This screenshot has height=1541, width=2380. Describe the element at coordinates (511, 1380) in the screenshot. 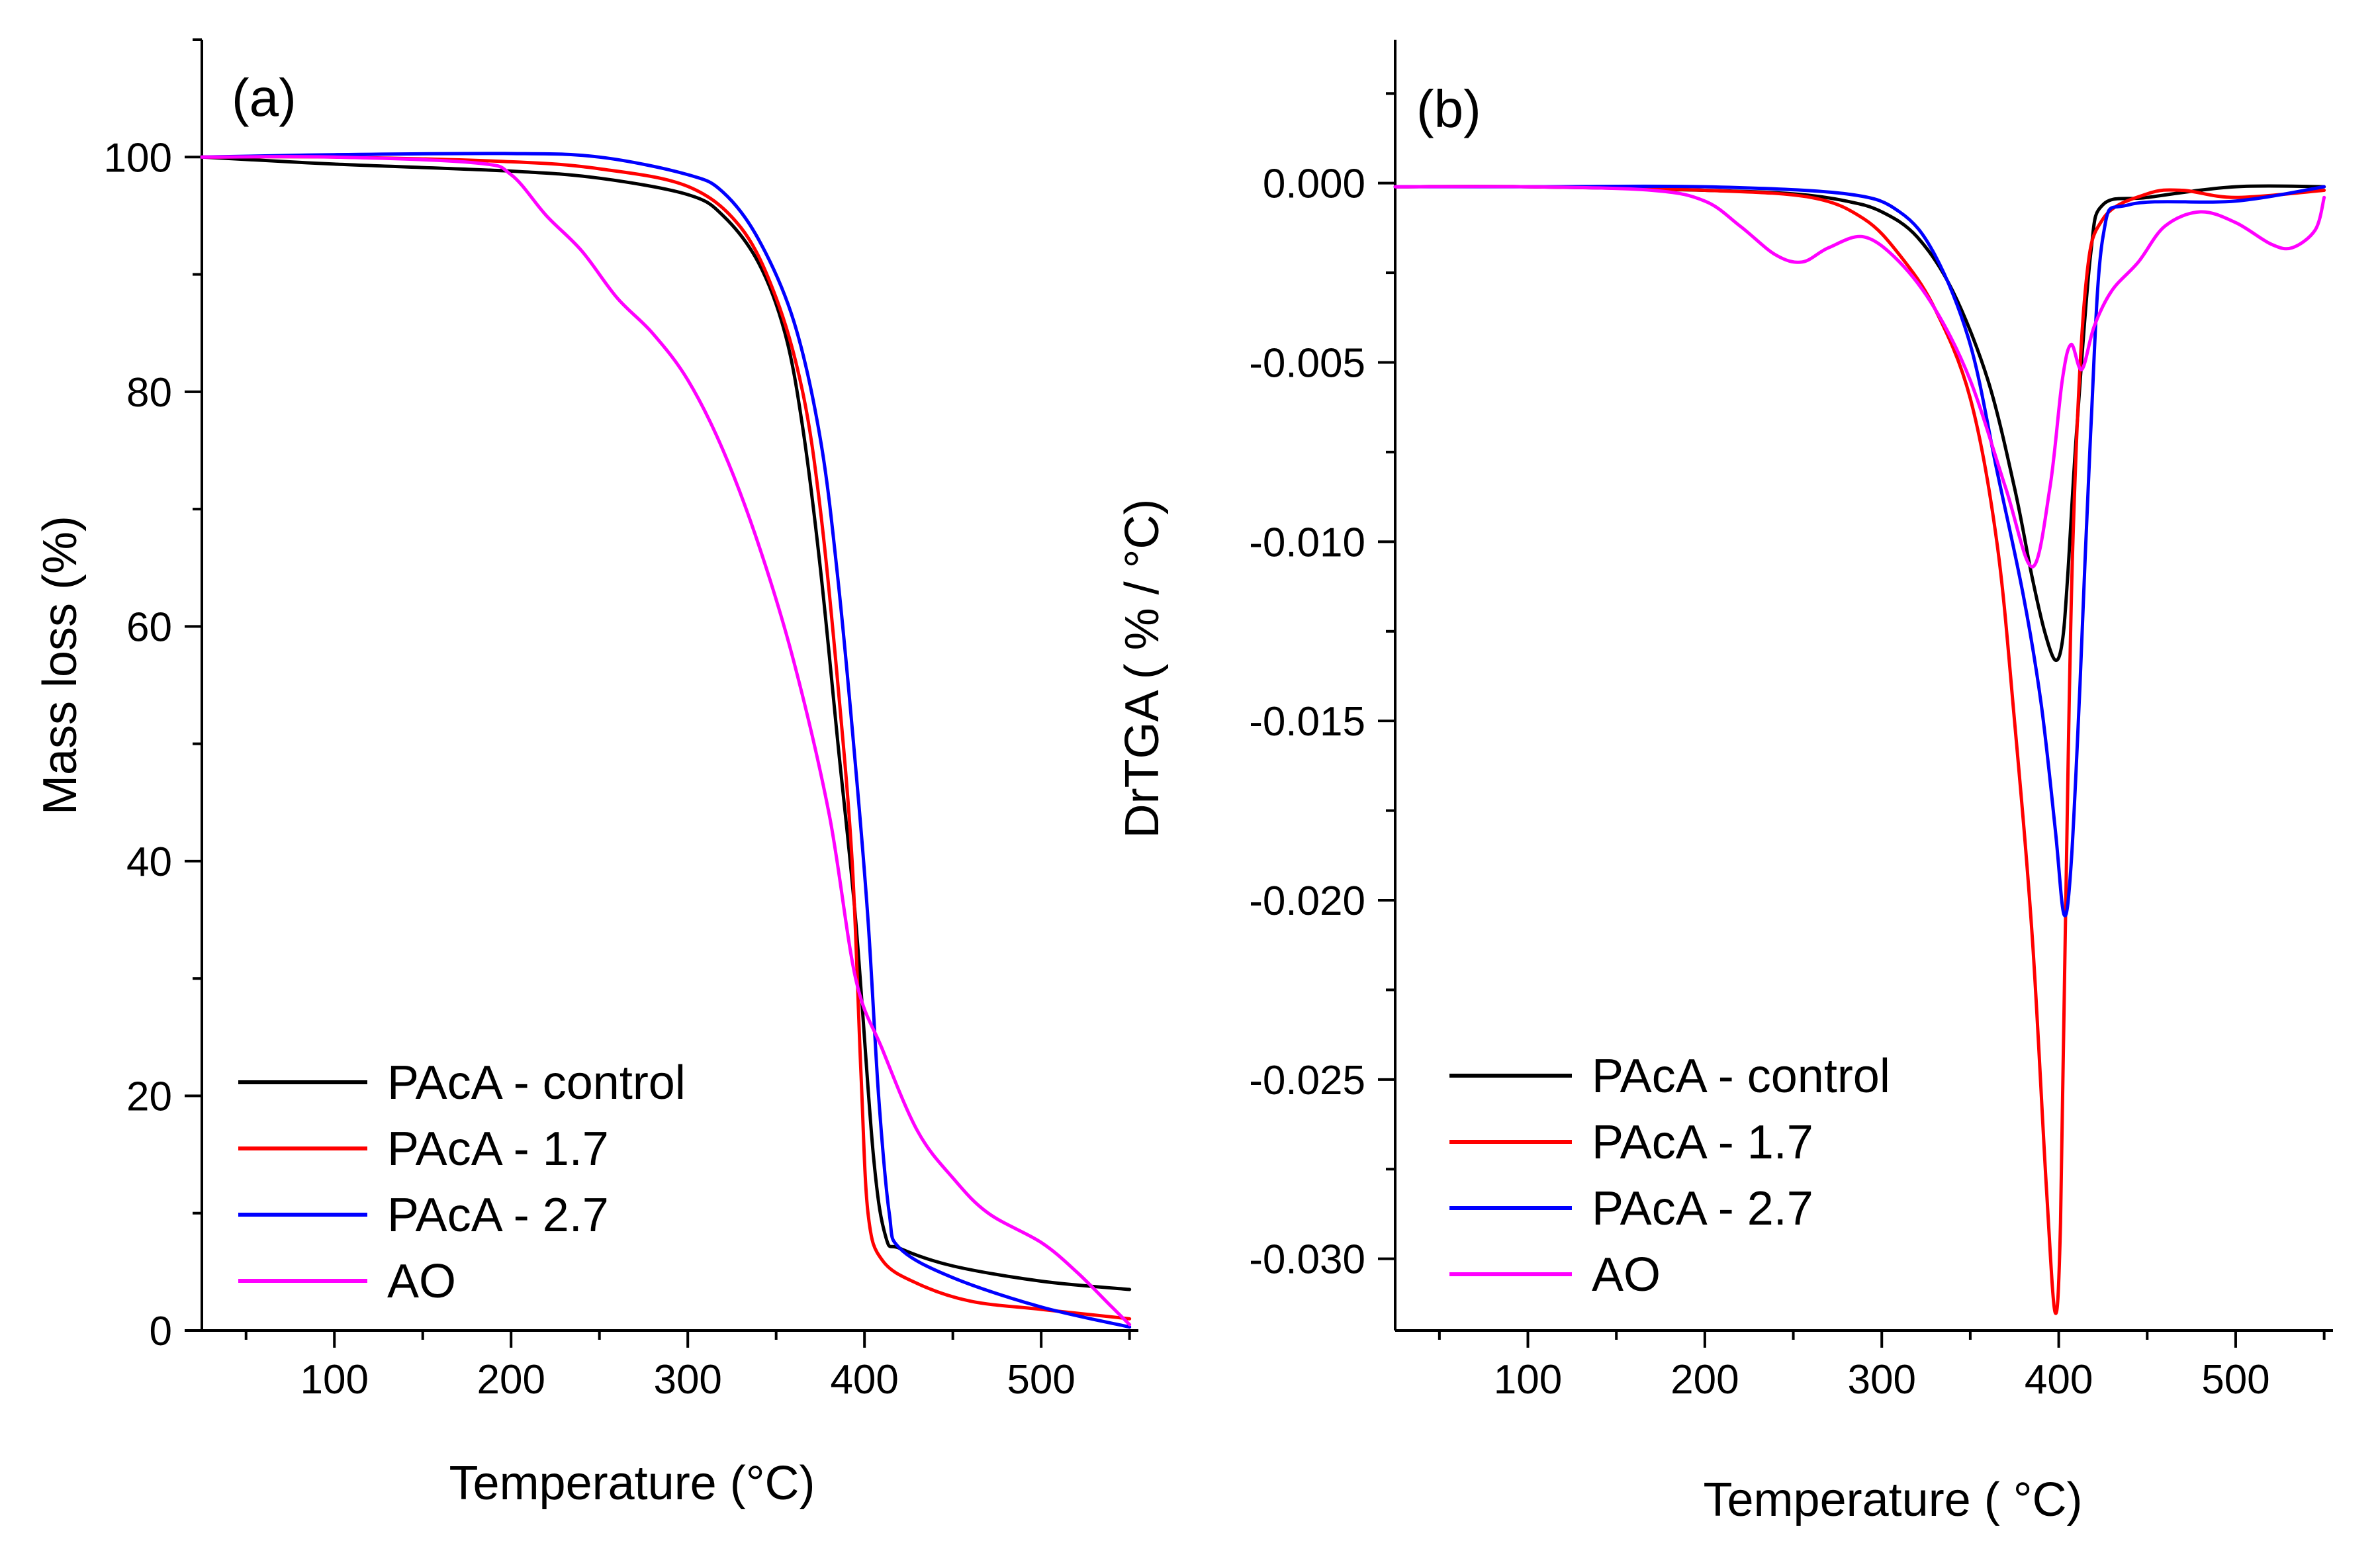

I see `panel-a-x-tick-label: 200` at that location.